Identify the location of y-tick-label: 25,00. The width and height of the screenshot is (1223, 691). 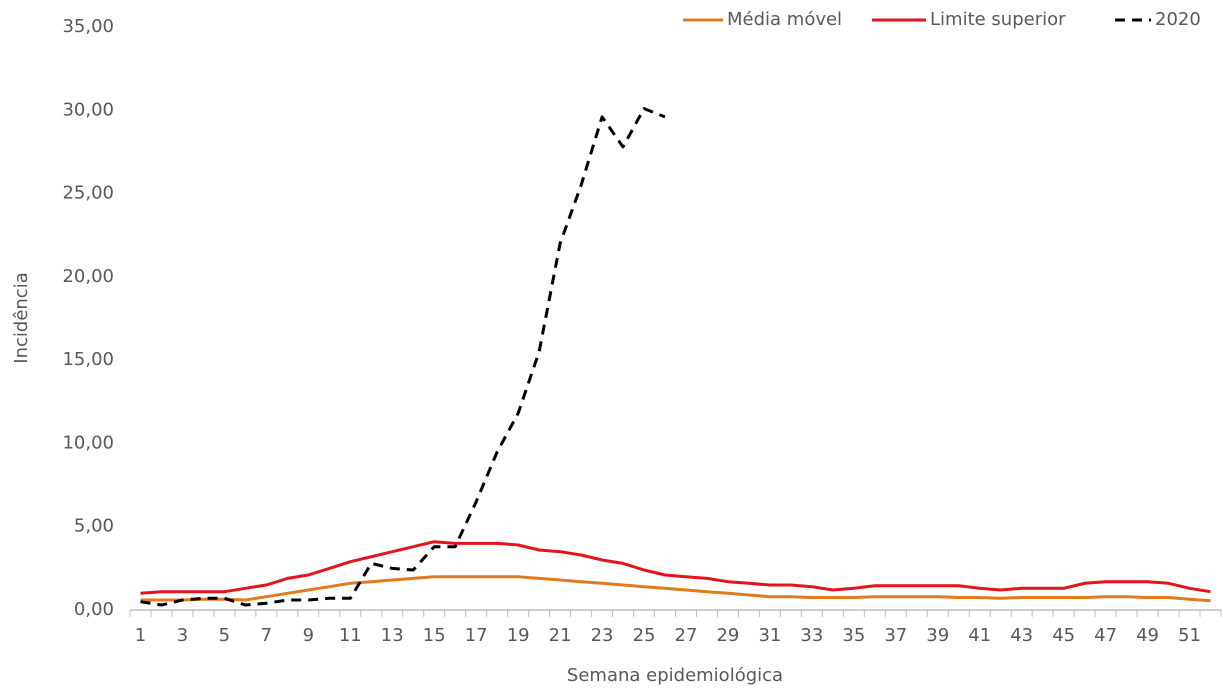
(88, 193).